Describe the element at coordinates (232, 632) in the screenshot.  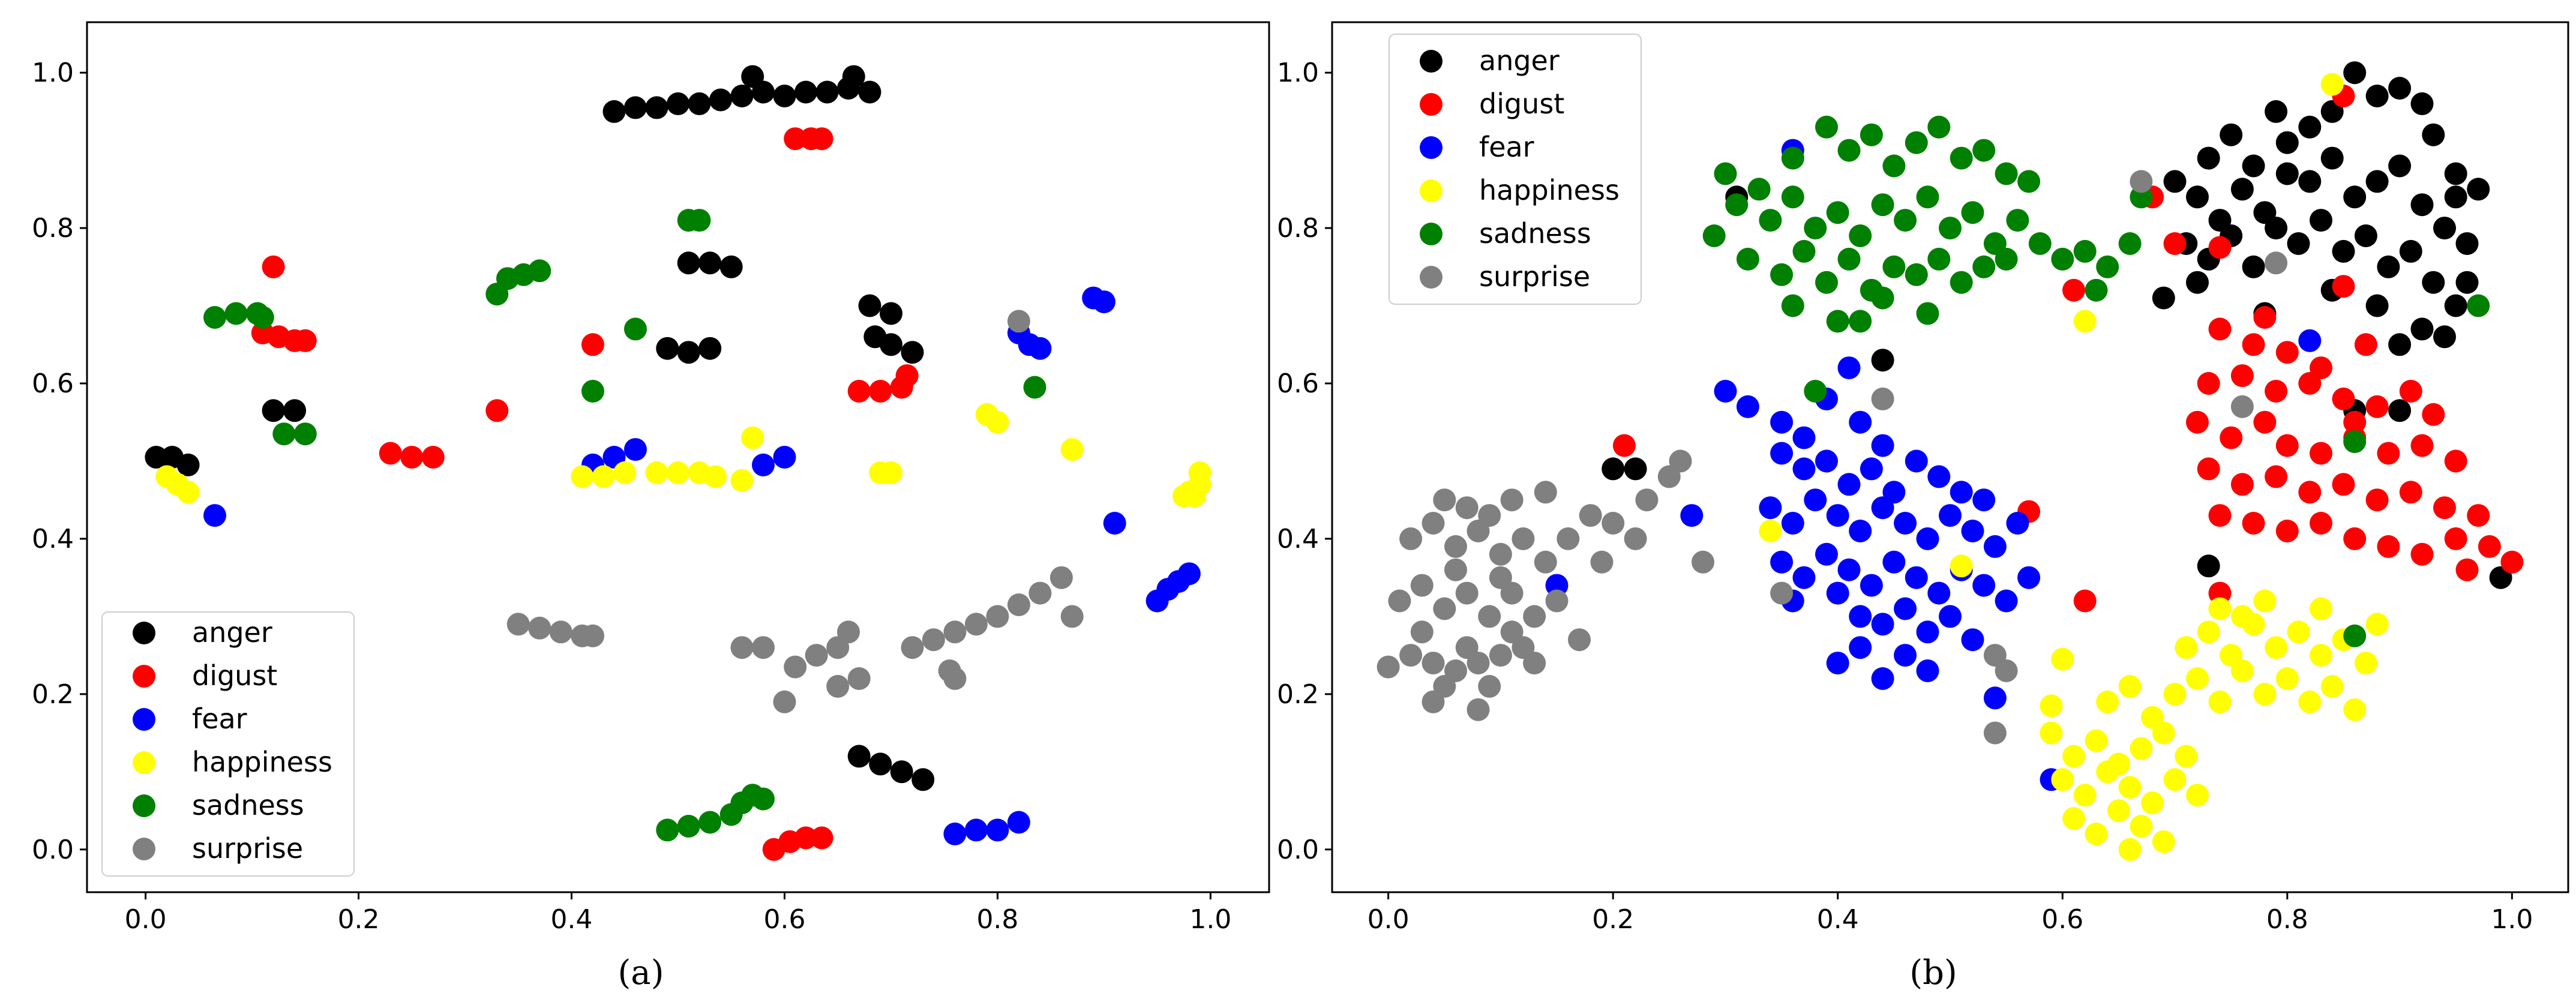
I see `legend-label: anger` at that location.